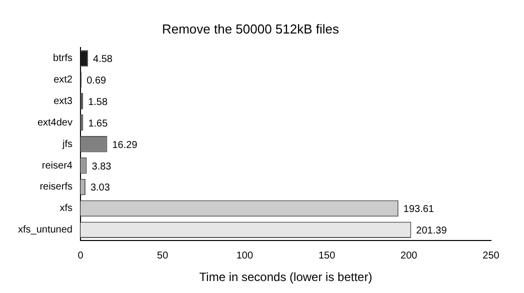 The width and height of the screenshot is (524, 293). I want to click on y-tick-label: jfs, so click(66, 144).